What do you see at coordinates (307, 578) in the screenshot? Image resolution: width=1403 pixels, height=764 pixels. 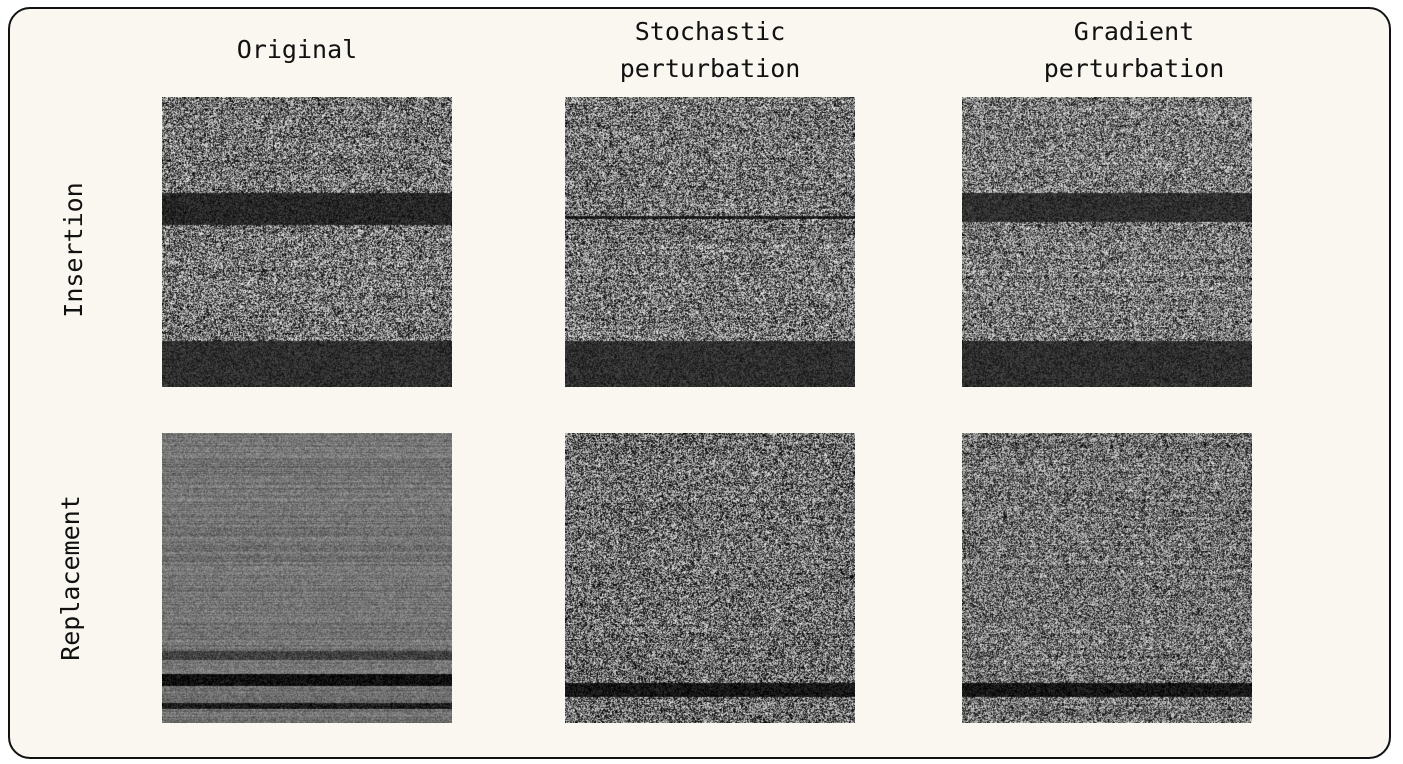 I see `replacement-original-image` at bounding box center [307, 578].